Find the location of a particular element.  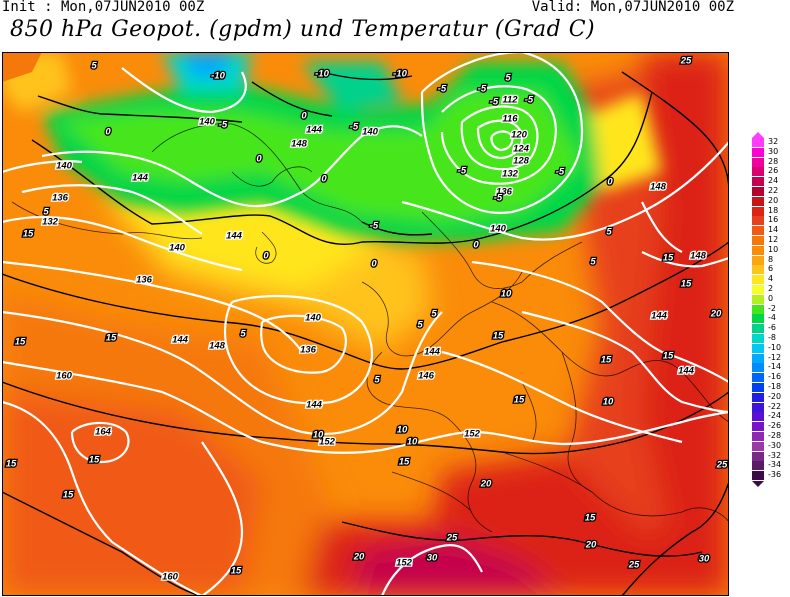

legend-label: 12 is located at coordinates (773, 239).